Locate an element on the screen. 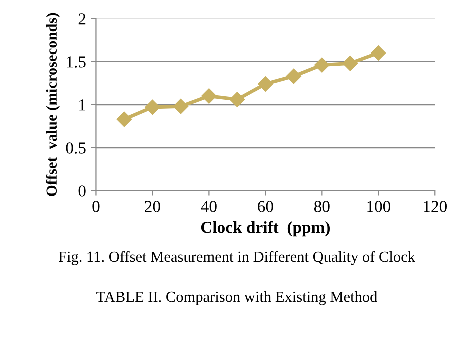  x-tick-label: 60 is located at coordinates (266, 206).